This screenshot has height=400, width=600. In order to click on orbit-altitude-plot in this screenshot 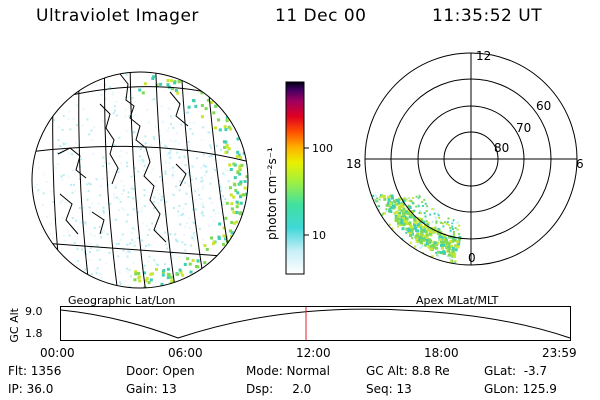, I will do `click(315, 323)`.